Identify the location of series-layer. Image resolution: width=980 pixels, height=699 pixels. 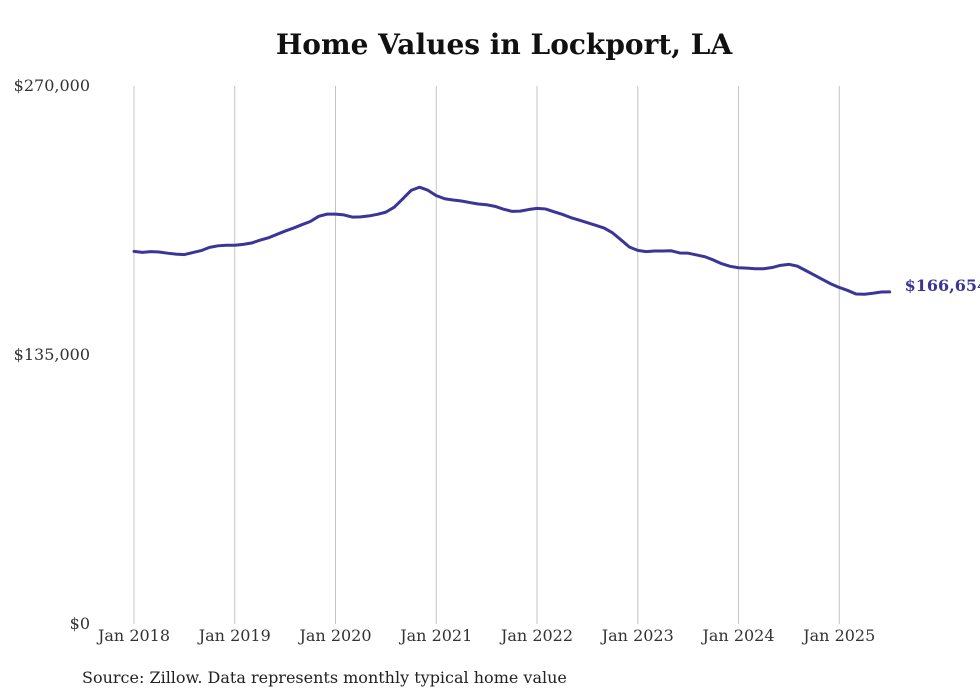
(512, 240).